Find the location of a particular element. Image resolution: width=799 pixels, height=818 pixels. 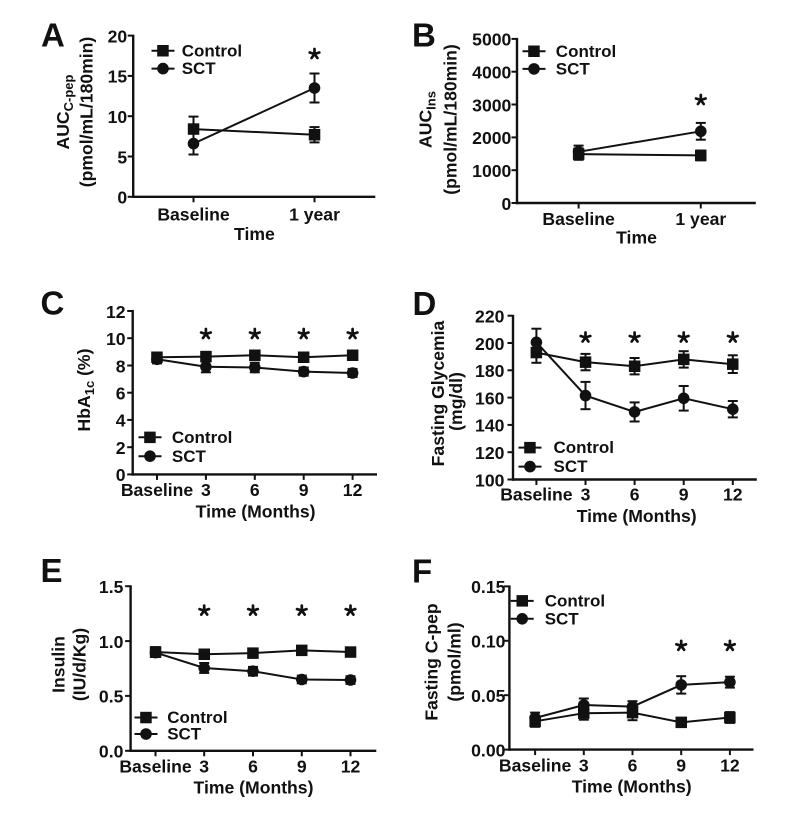

svg-text: B is located at coordinates (424, 34).